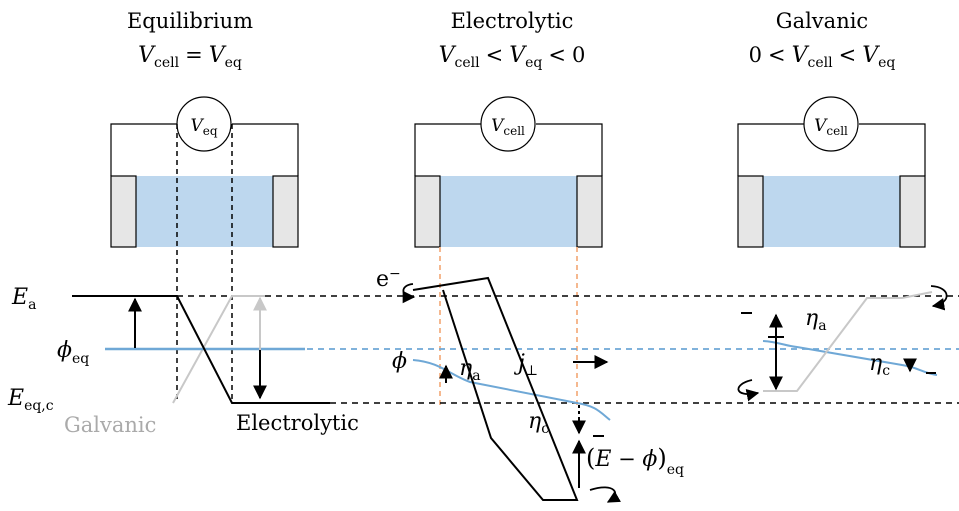 The height and width of the screenshot is (511, 959). I want to click on electron-energy-path, so click(495, 388).